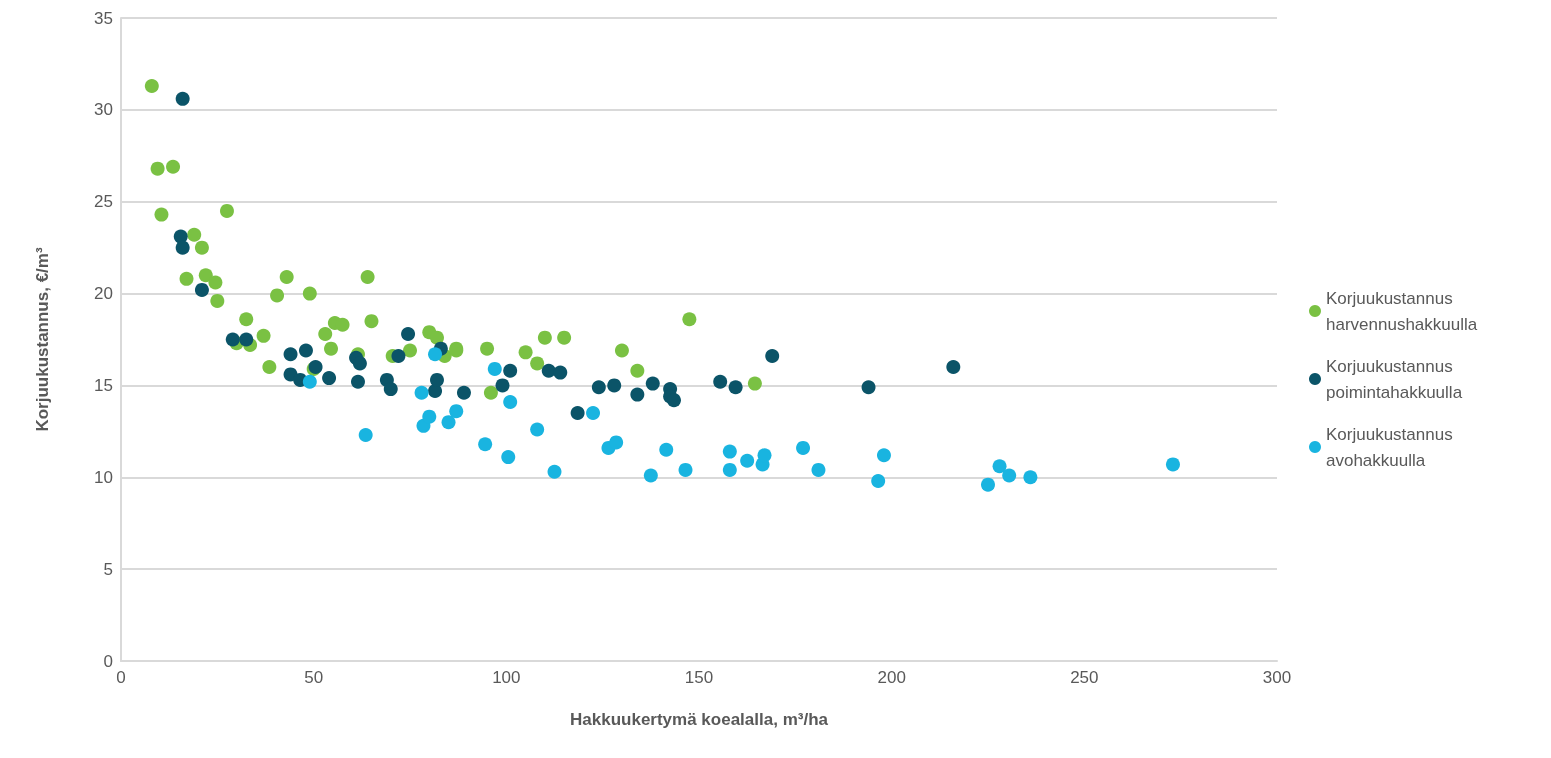  What do you see at coordinates (103, 18) in the screenshot?
I see `y-tick-label: 35` at bounding box center [103, 18].